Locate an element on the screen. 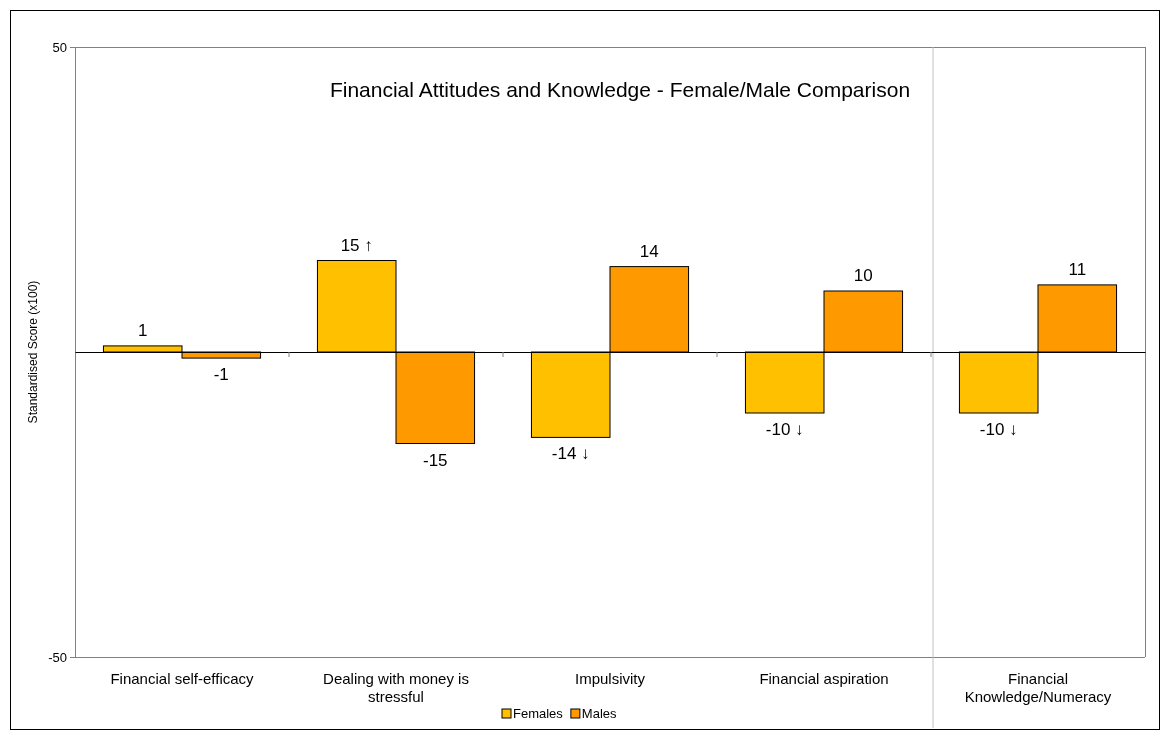 This screenshot has height=740, width=1170. data-label: 11 is located at coordinates (1077, 269).